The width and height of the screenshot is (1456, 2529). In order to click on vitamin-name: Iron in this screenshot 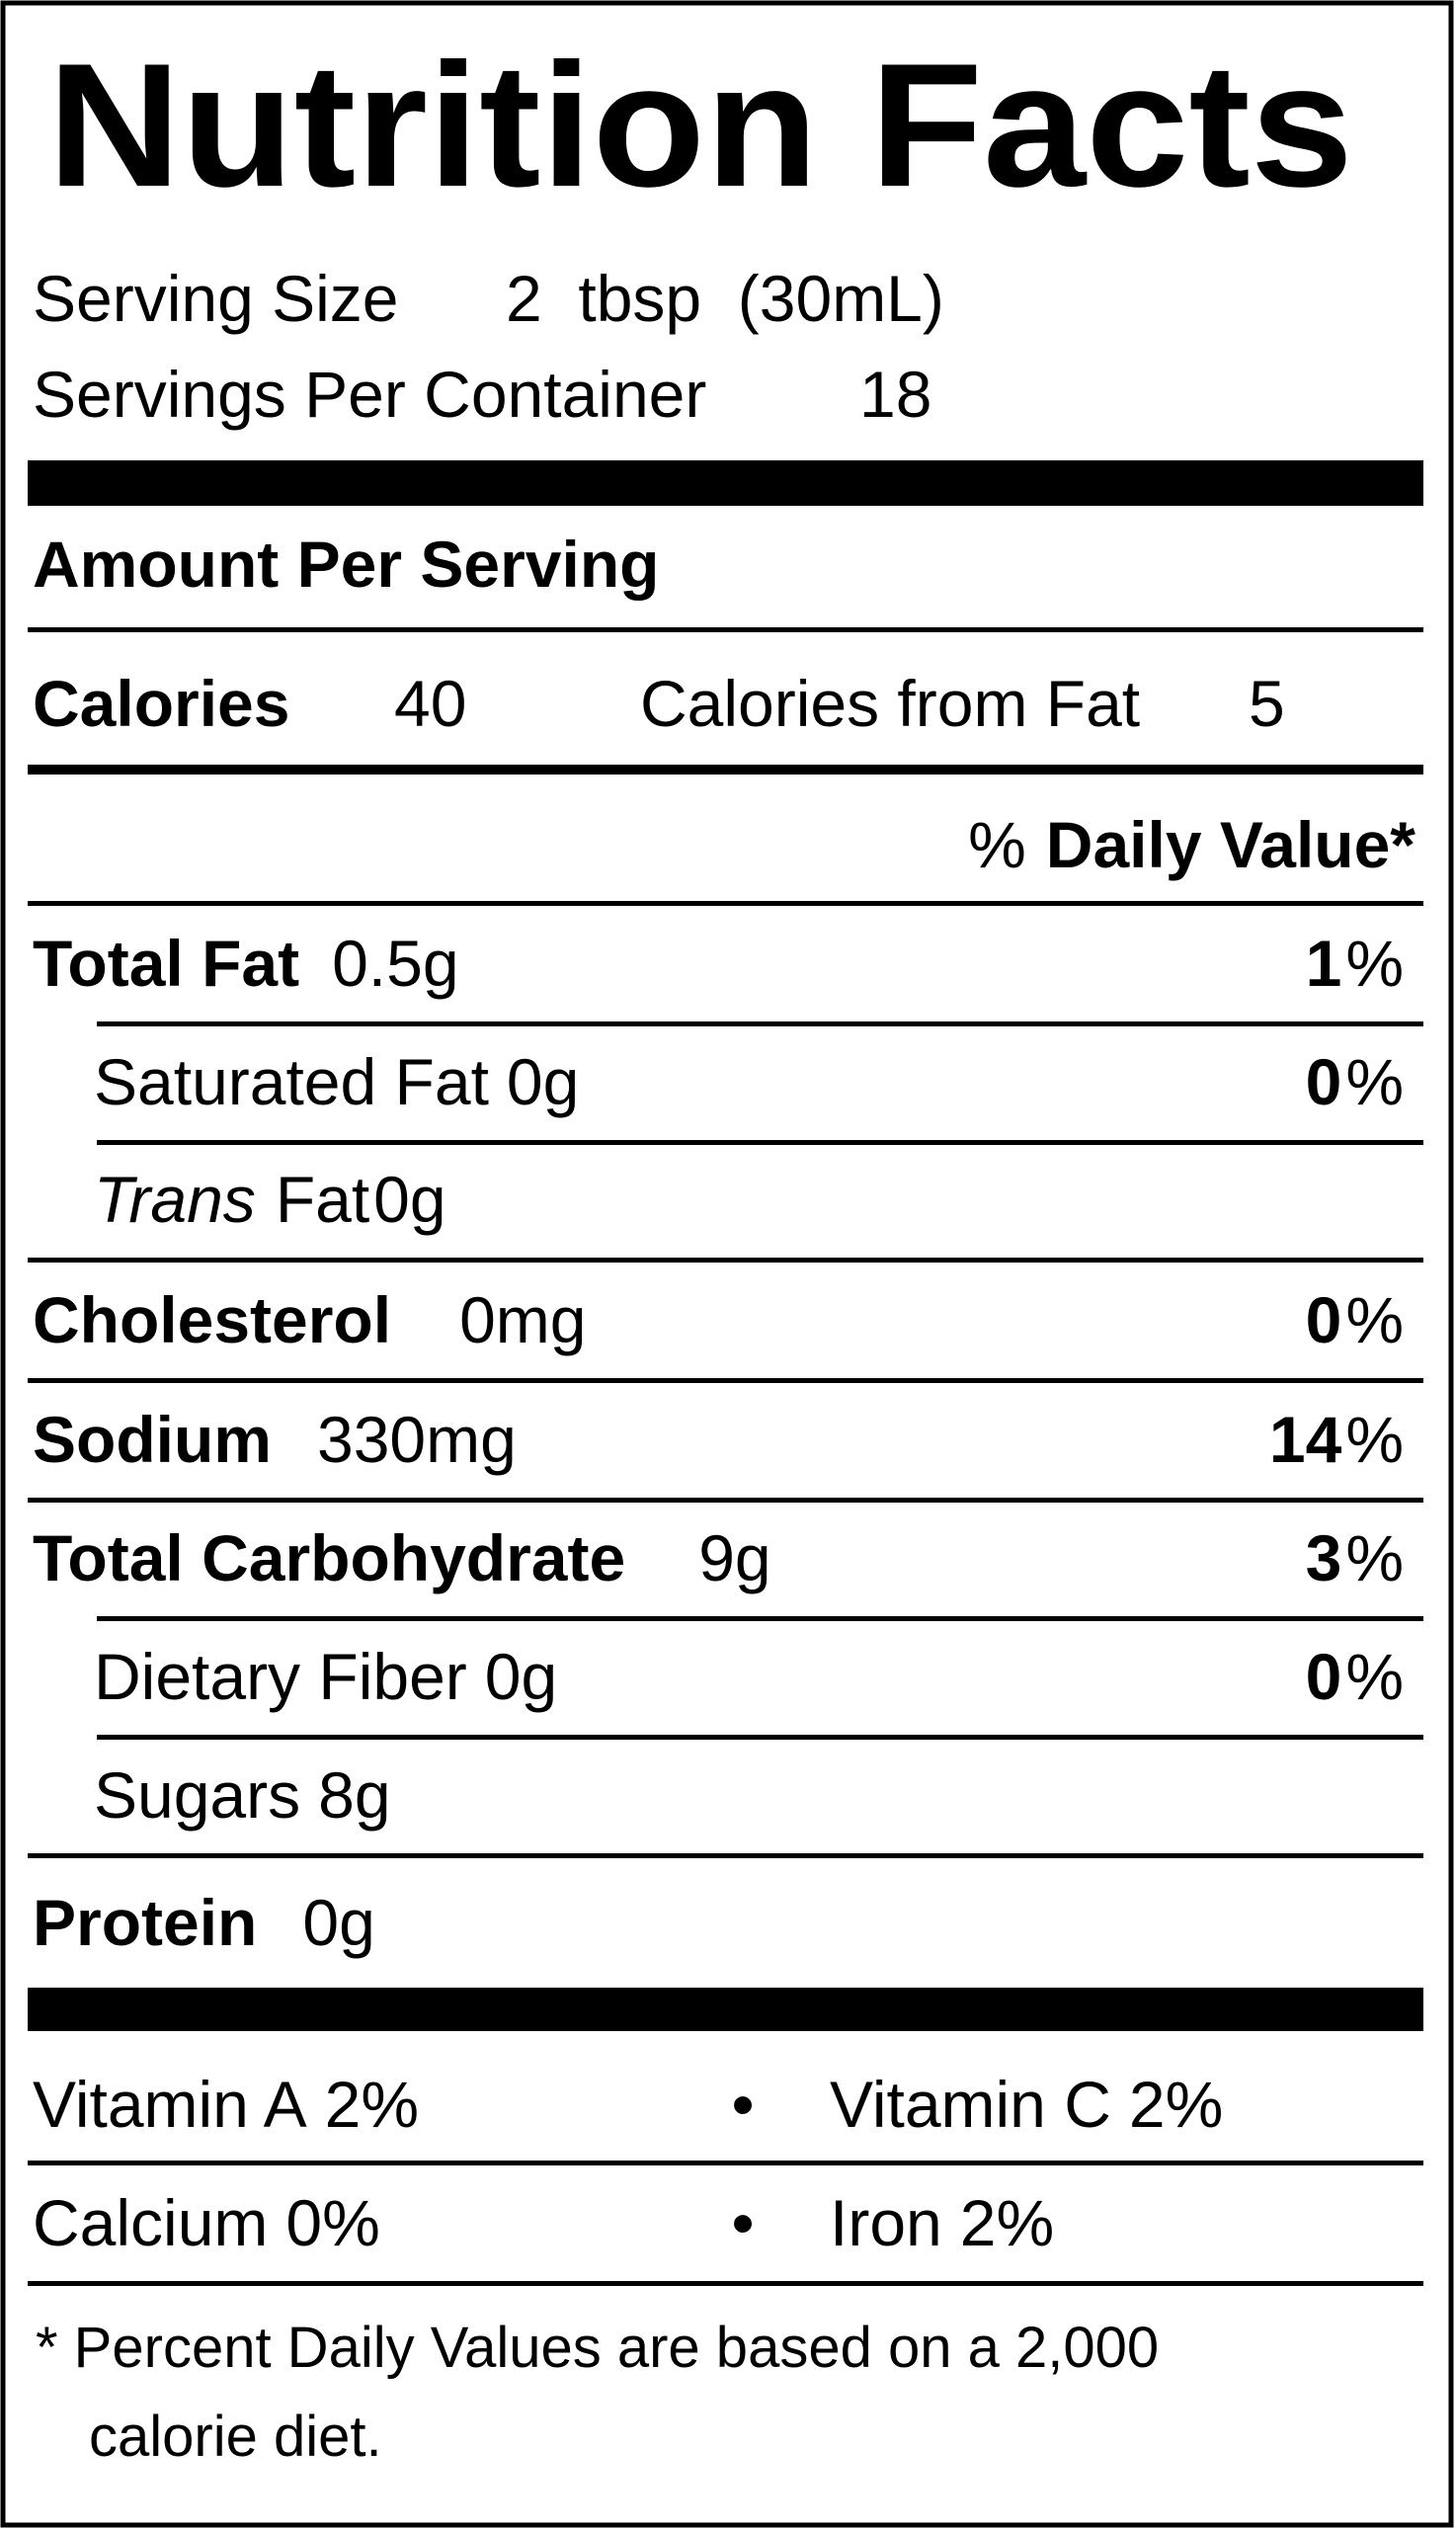, I will do `click(886, 2222)`.